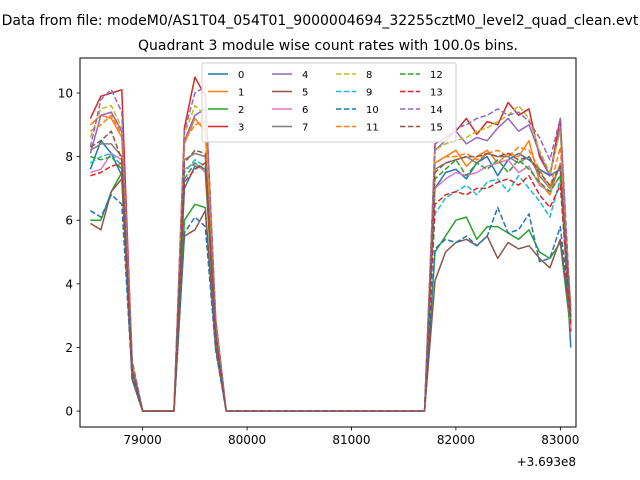 The image size is (640, 480). I want to click on legend-box, so click(329, 102).